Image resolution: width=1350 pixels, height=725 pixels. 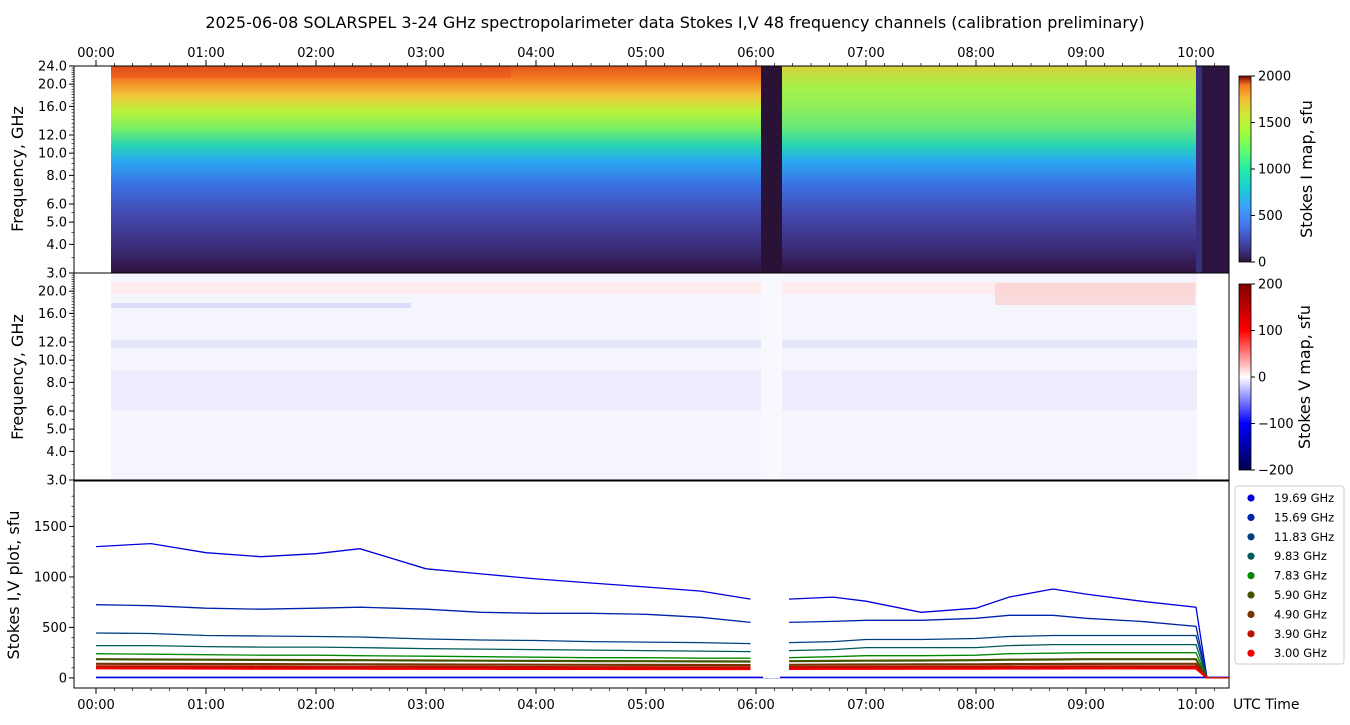 I want to click on legend-label: 4.90 GHz, so click(x=1300, y=614).